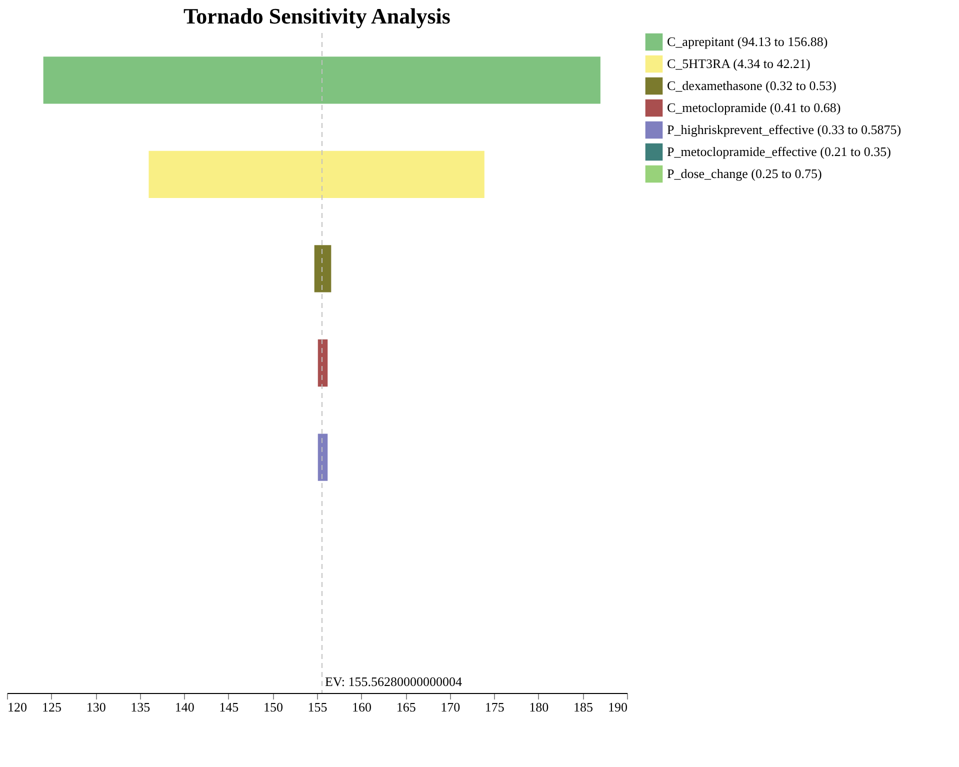  What do you see at coordinates (96, 707) in the screenshot?
I see `x-tick-label: 130` at bounding box center [96, 707].